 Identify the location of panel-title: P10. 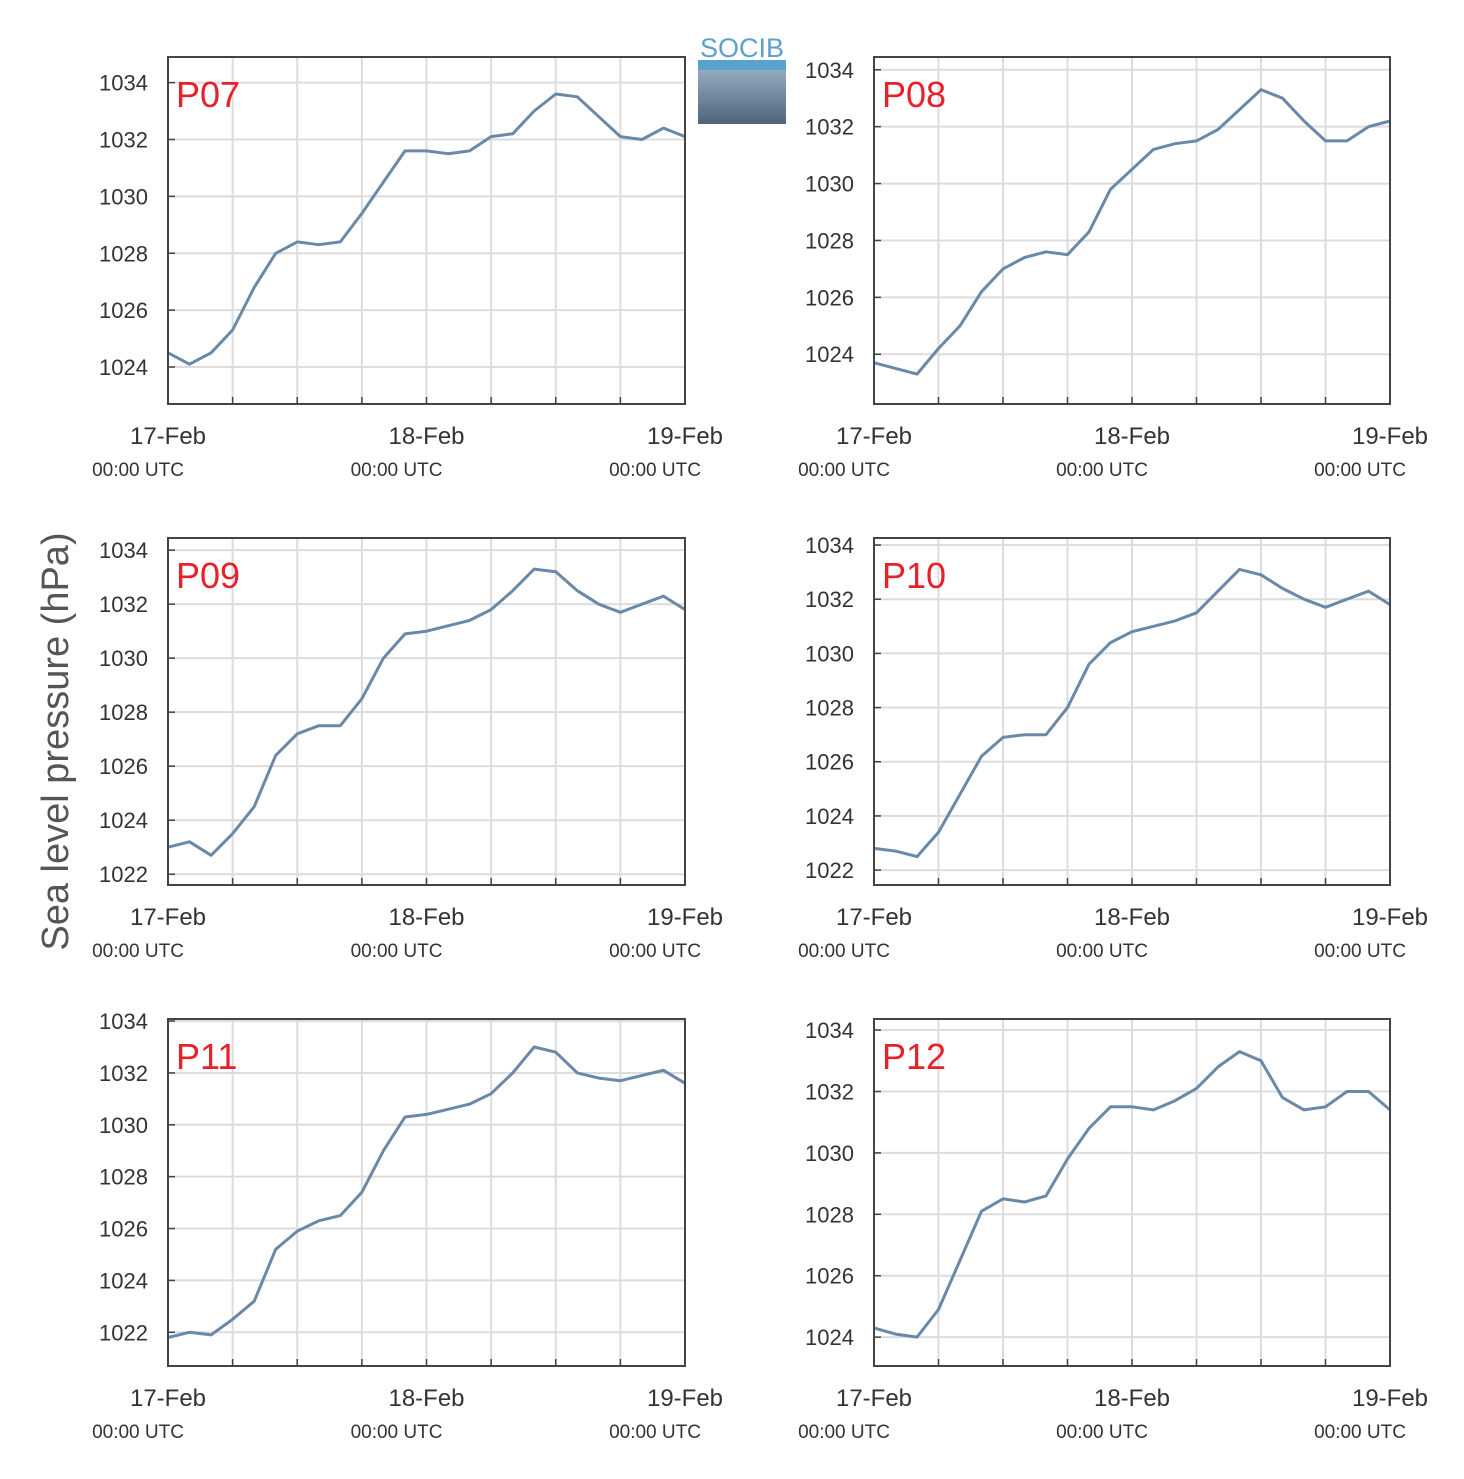
(914, 575).